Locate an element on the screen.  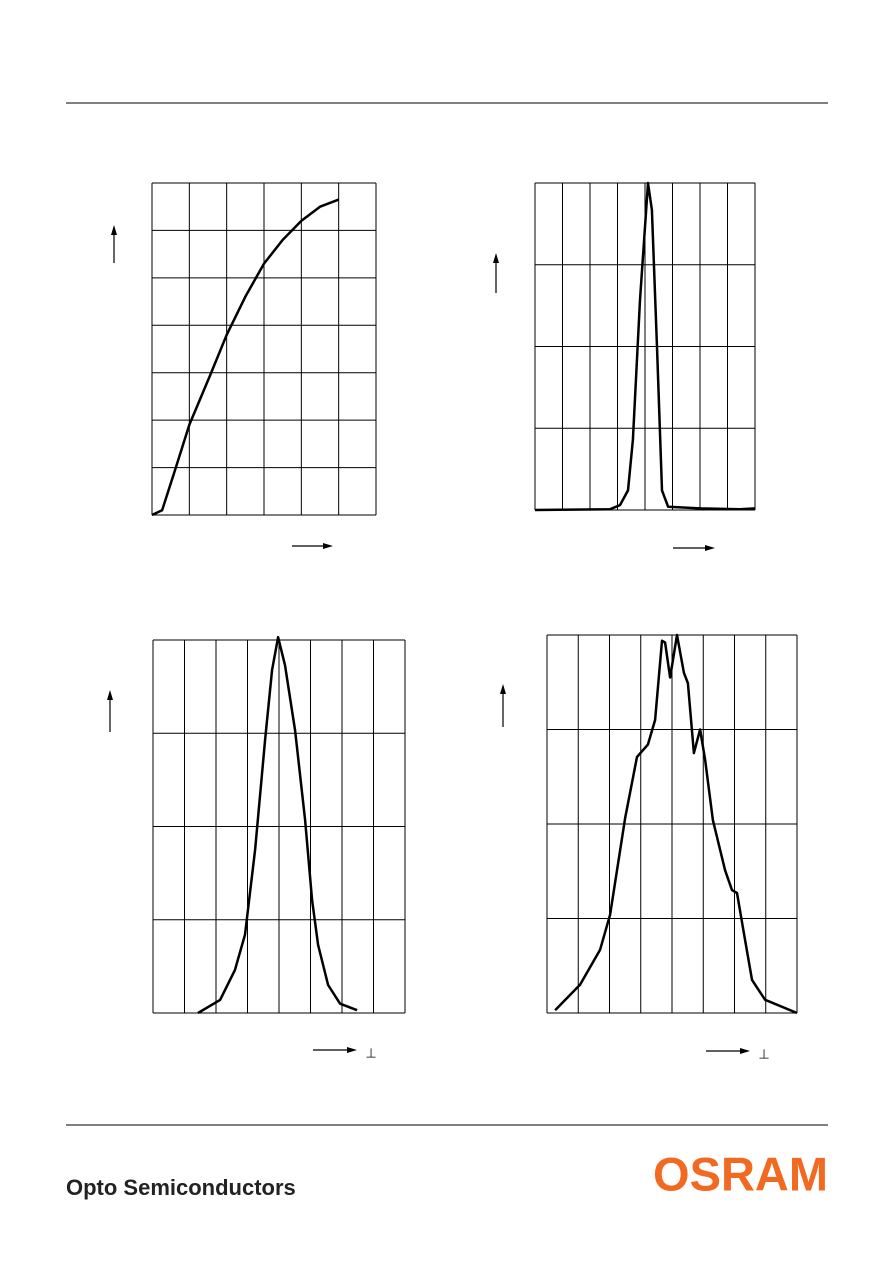
footer-text: Opto Semiconductors is located at coordinates (181, 1187).